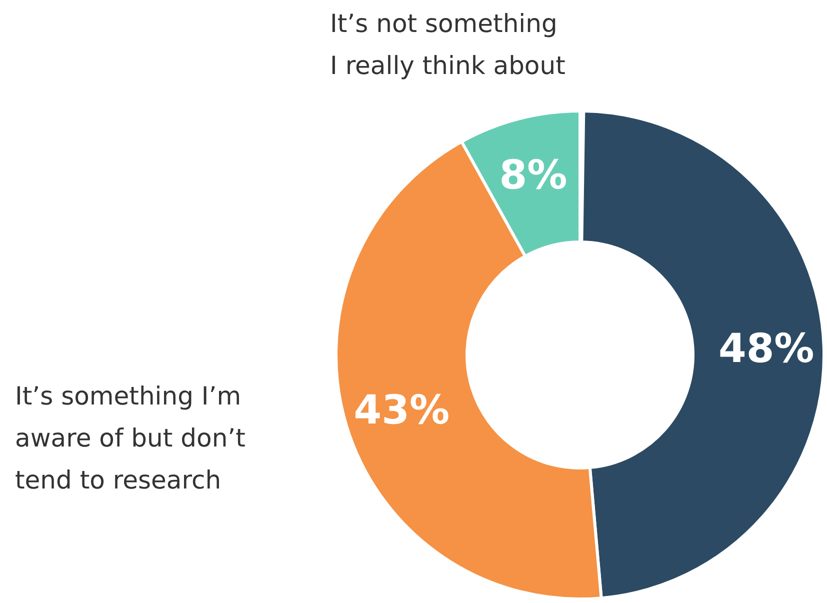 The width and height of the screenshot is (827, 603). Describe the element at coordinates (448, 44) in the screenshot. I see `slice-label: It’s not something I really think about` at that location.